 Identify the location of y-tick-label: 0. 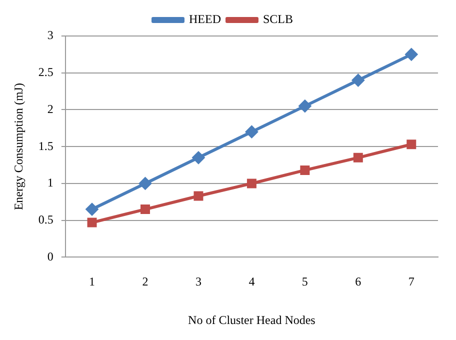
(50, 256).